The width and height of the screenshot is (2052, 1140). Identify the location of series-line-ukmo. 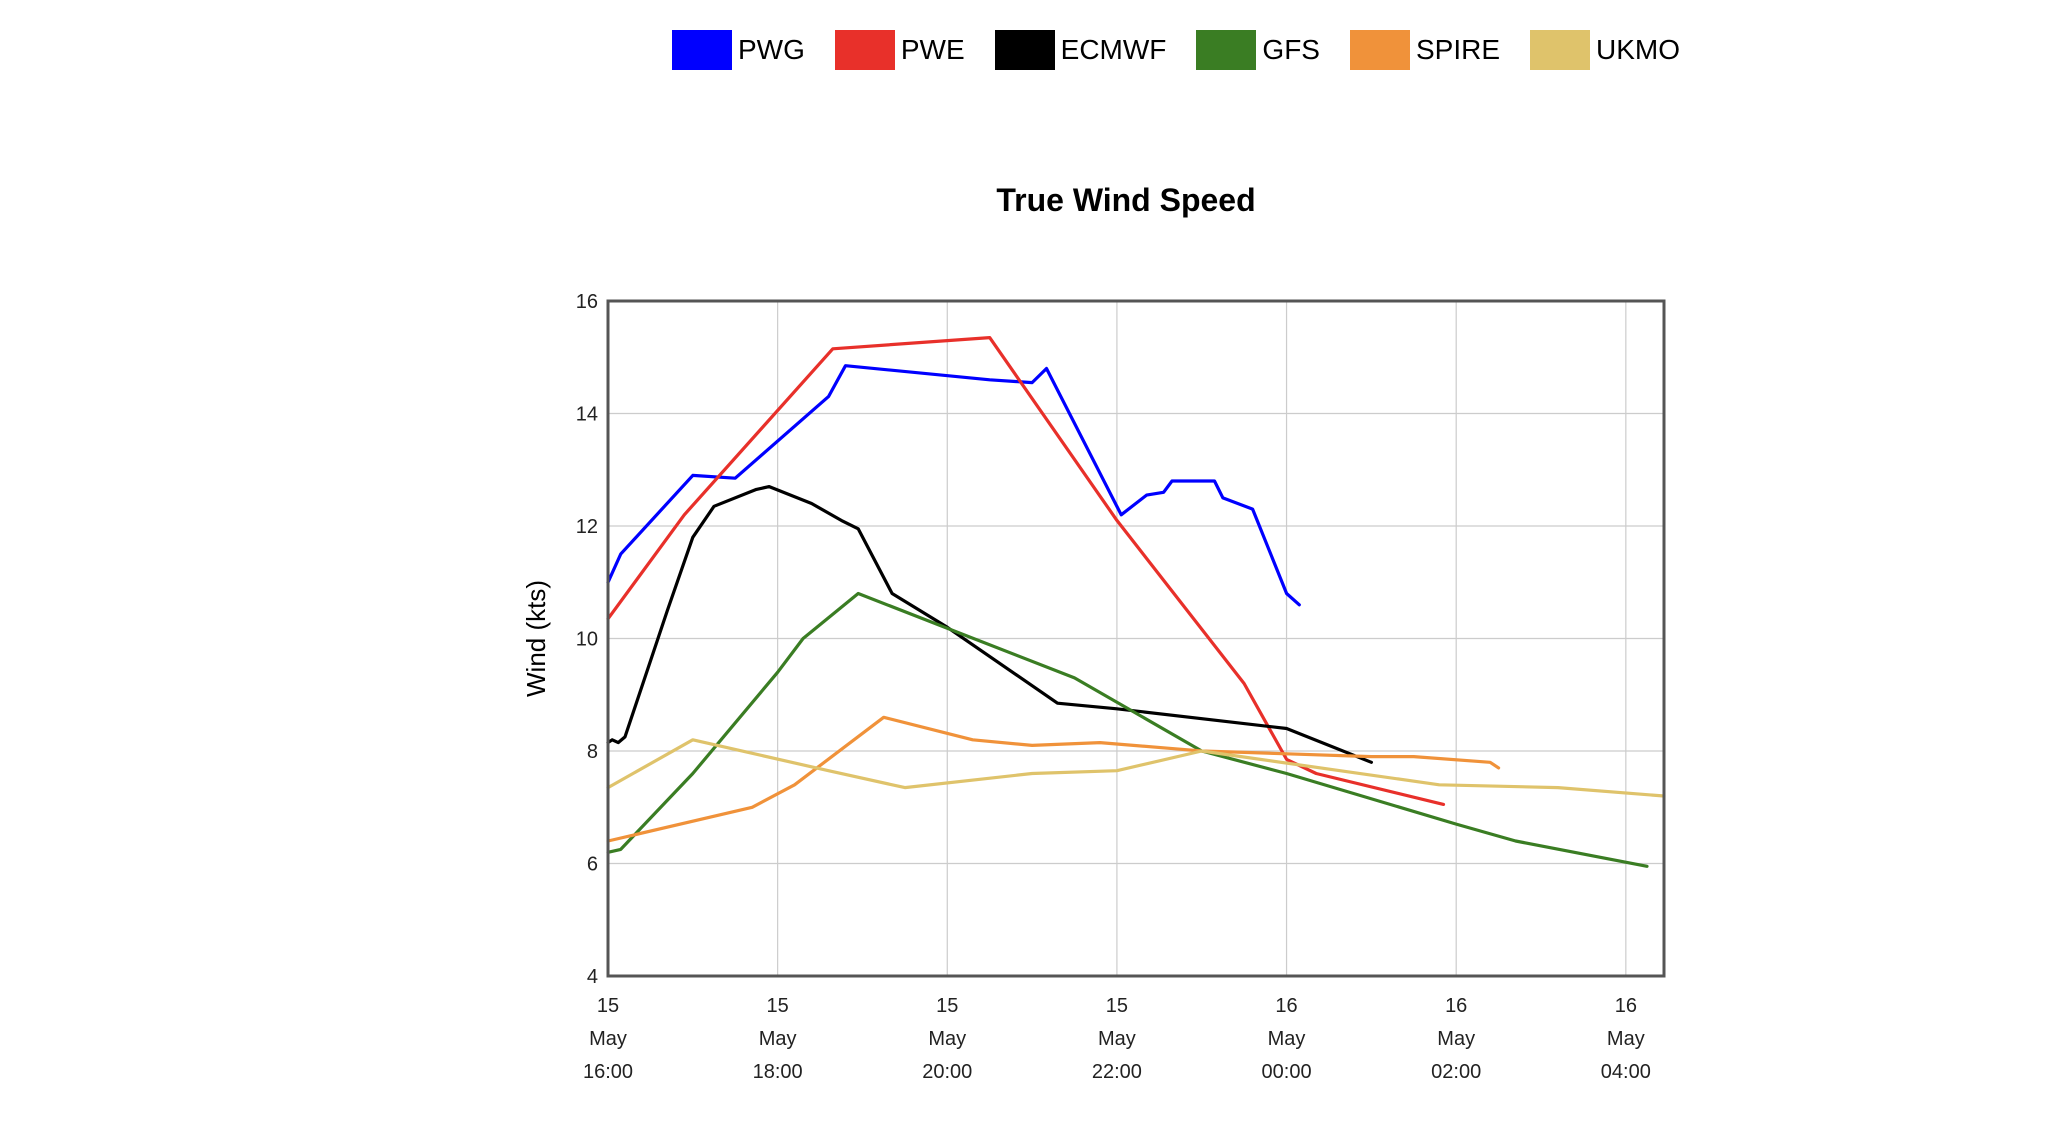
(1136, 768).